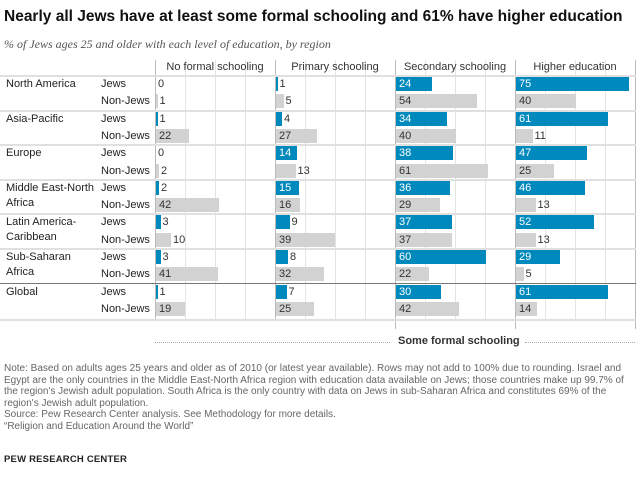 Image resolution: width=640 pixels, height=481 pixels. I want to click on value-label: 54, so click(405, 101).